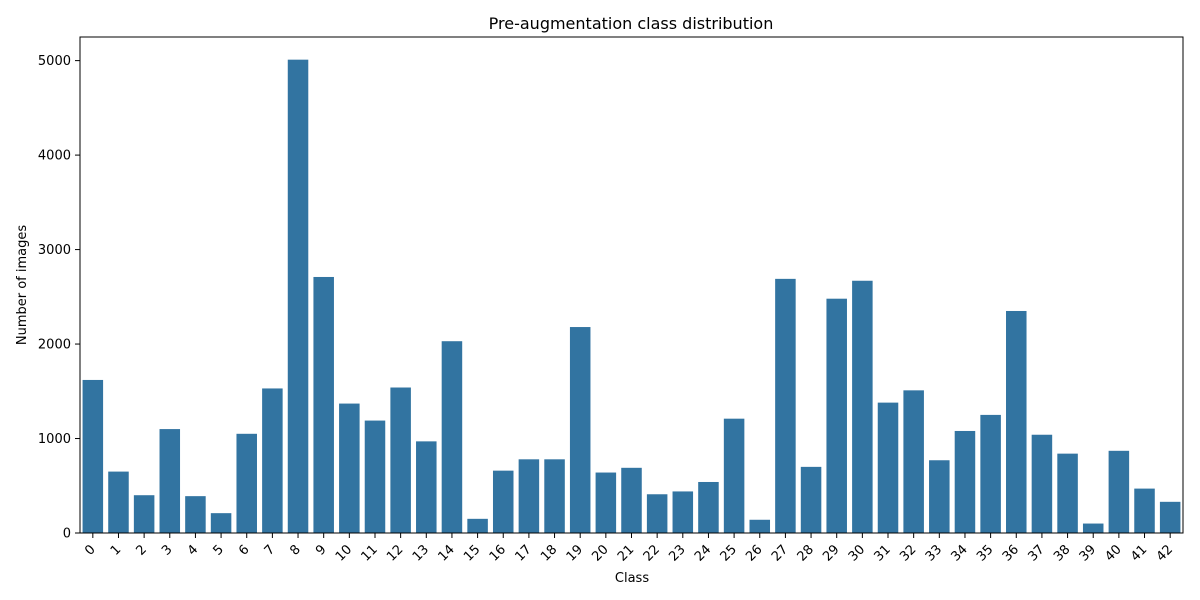  What do you see at coordinates (54, 156) in the screenshot?
I see `y-tick-label: 4000` at bounding box center [54, 156].